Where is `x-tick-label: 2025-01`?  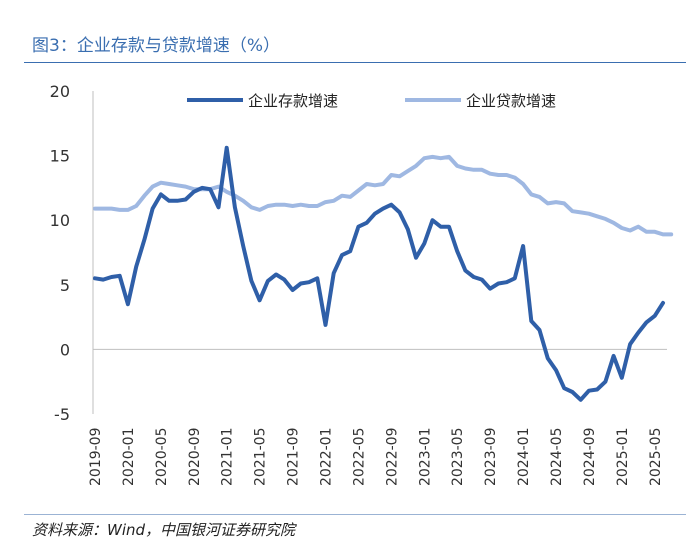 x-tick-label: 2025-01 is located at coordinates (623, 457).